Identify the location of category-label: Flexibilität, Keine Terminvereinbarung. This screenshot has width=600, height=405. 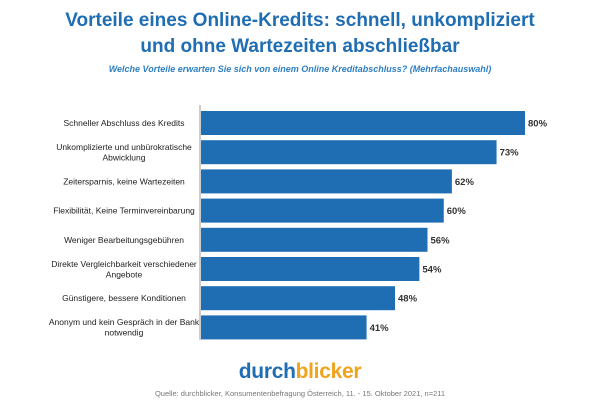
(124, 211).